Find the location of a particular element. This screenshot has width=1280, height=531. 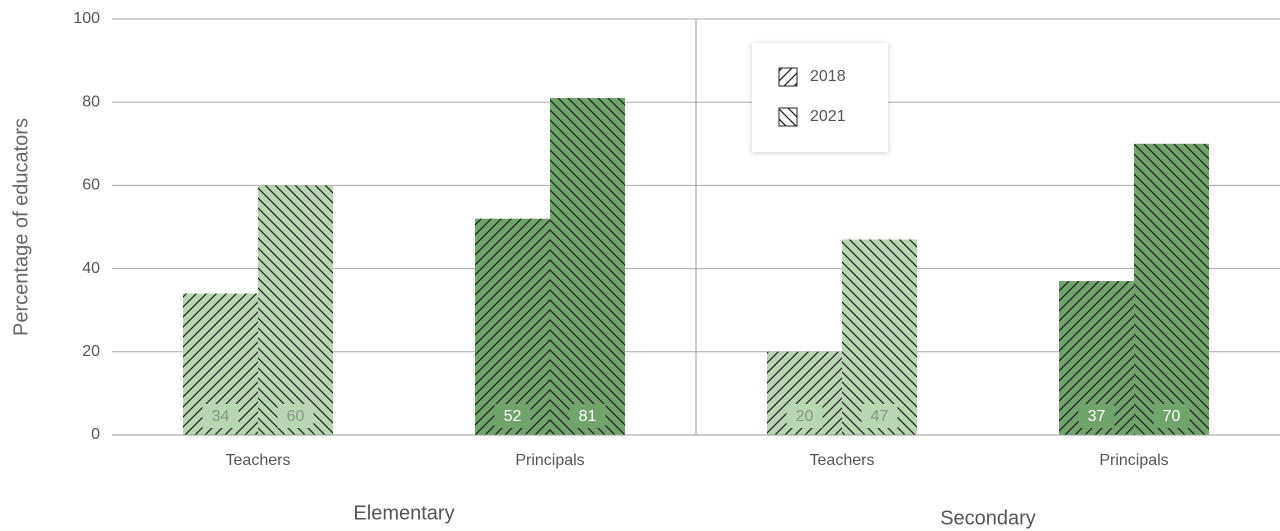

value-label: 20 is located at coordinates (805, 416).